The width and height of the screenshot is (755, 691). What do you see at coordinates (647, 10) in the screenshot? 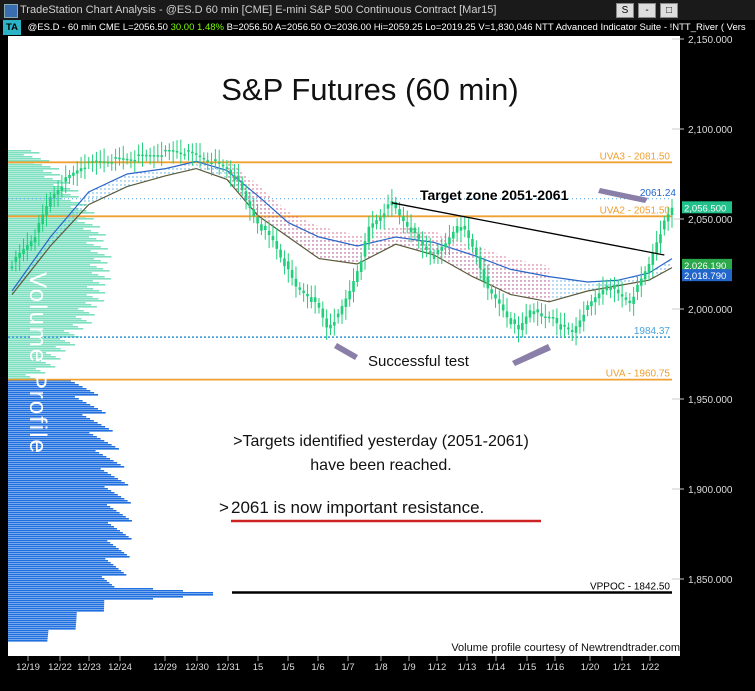
I see `minimize-button: -` at bounding box center [647, 10].